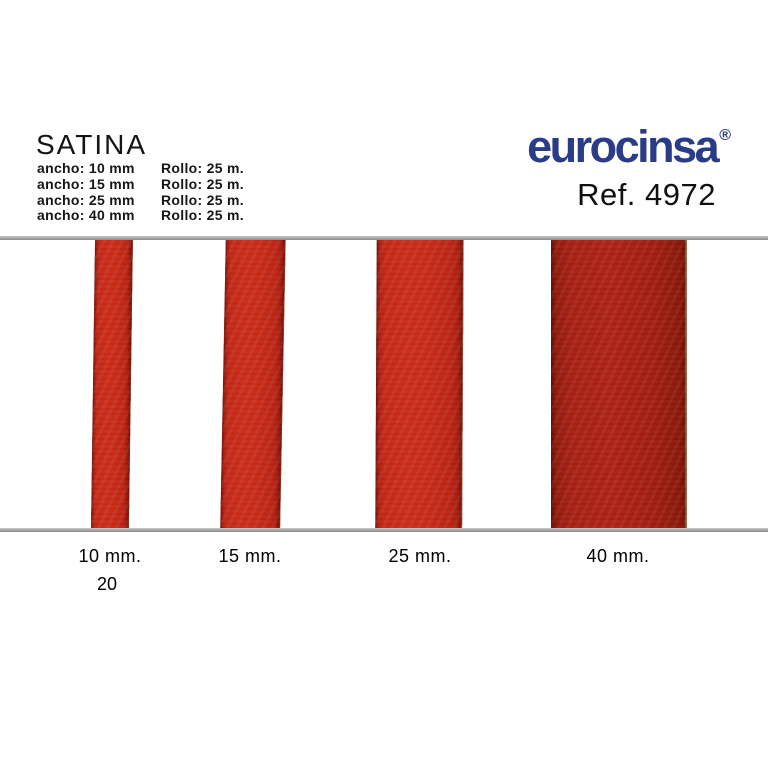 The height and width of the screenshot is (768, 768). What do you see at coordinates (86, 215) in the screenshot?
I see `spec-ancho: ancho: 40 mm` at bounding box center [86, 215].